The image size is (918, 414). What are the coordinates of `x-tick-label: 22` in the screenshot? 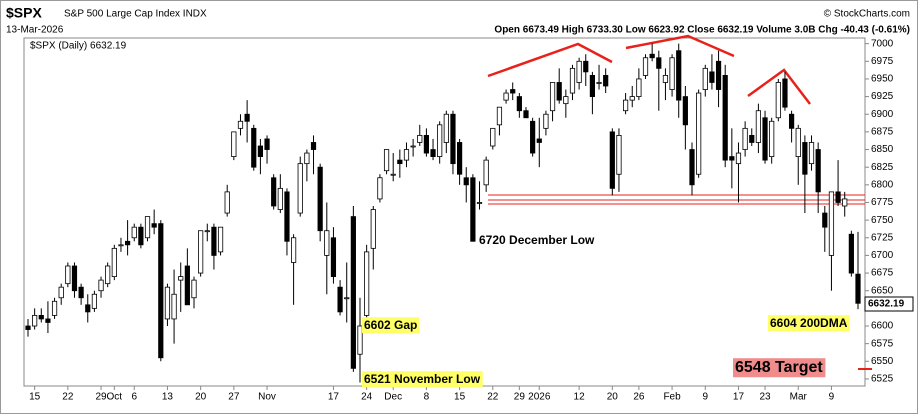 It's located at (493, 397).